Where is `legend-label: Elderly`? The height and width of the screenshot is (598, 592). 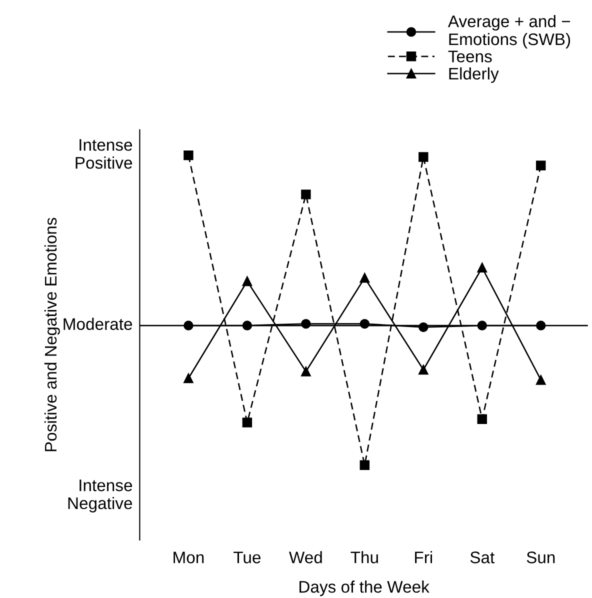
legend-label: Elderly is located at coordinates (474, 75).